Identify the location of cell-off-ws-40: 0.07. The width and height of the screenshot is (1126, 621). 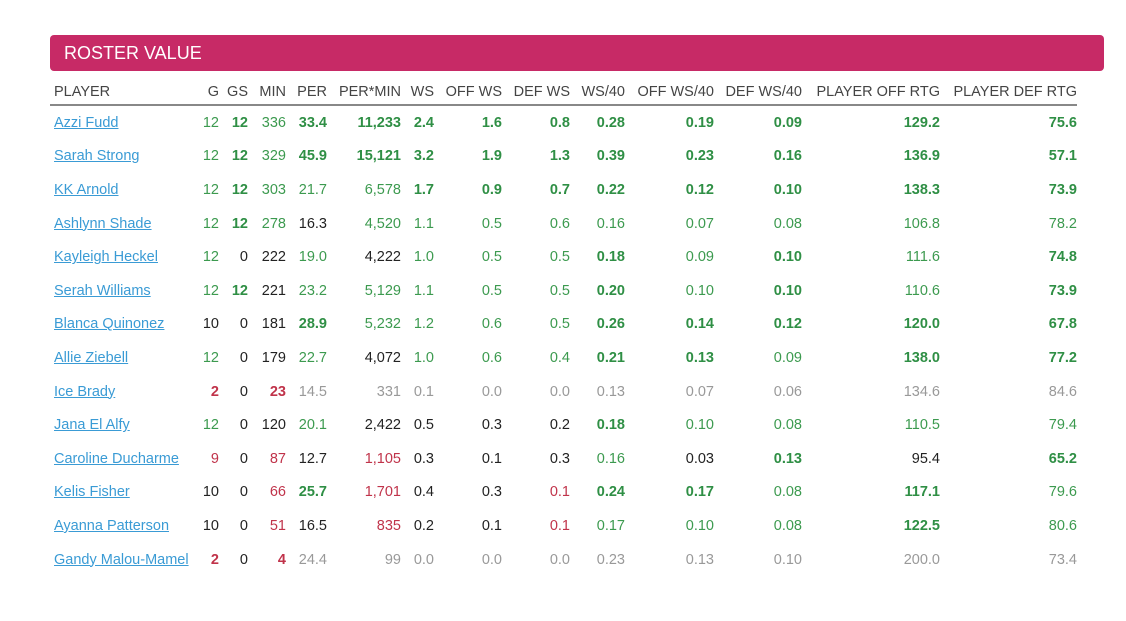
(699, 391).